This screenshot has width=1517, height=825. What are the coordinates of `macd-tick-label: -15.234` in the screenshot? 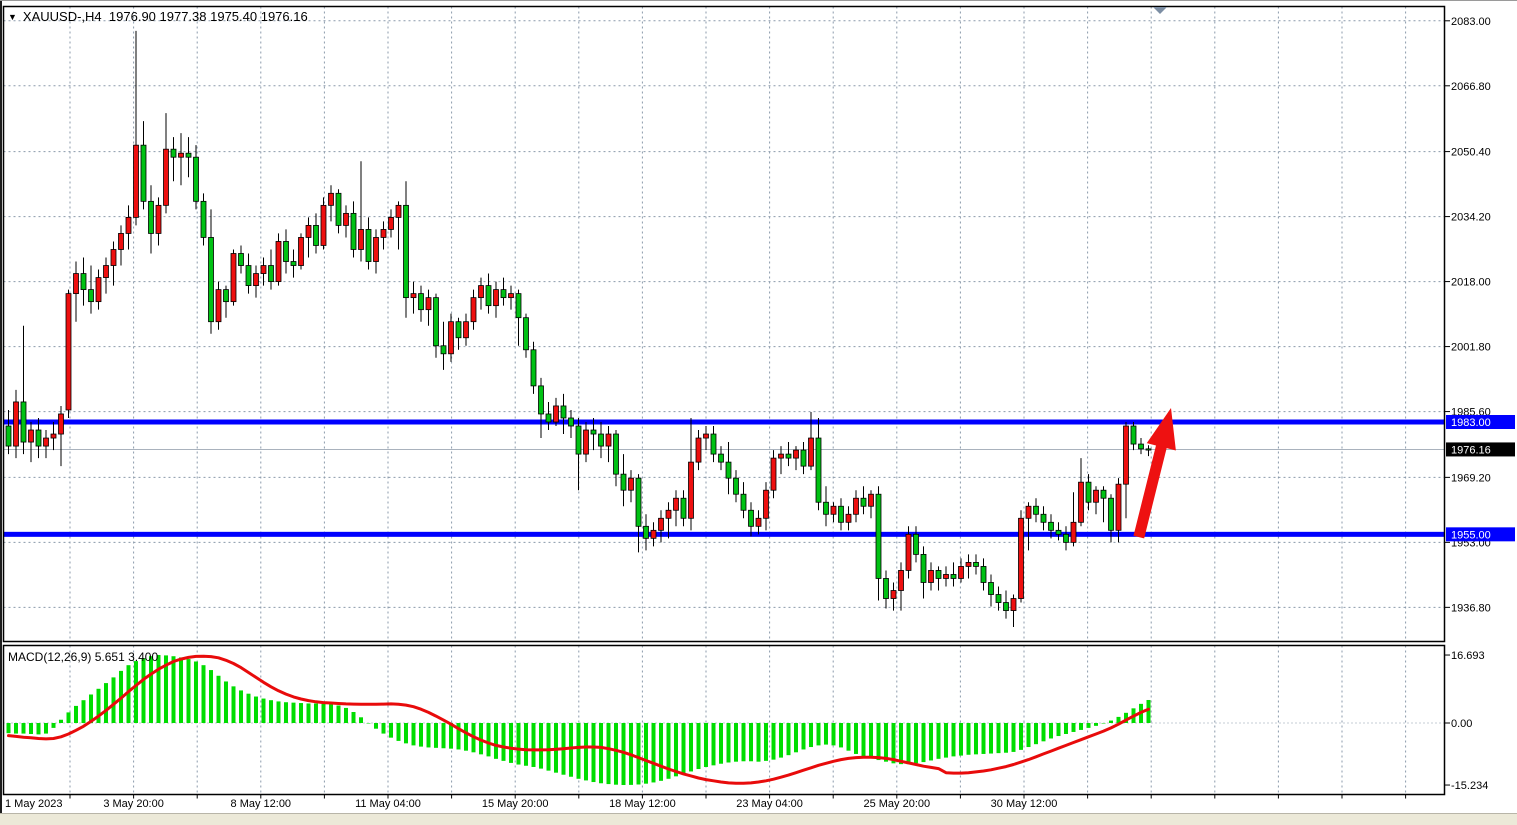 It's located at (1469, 786).